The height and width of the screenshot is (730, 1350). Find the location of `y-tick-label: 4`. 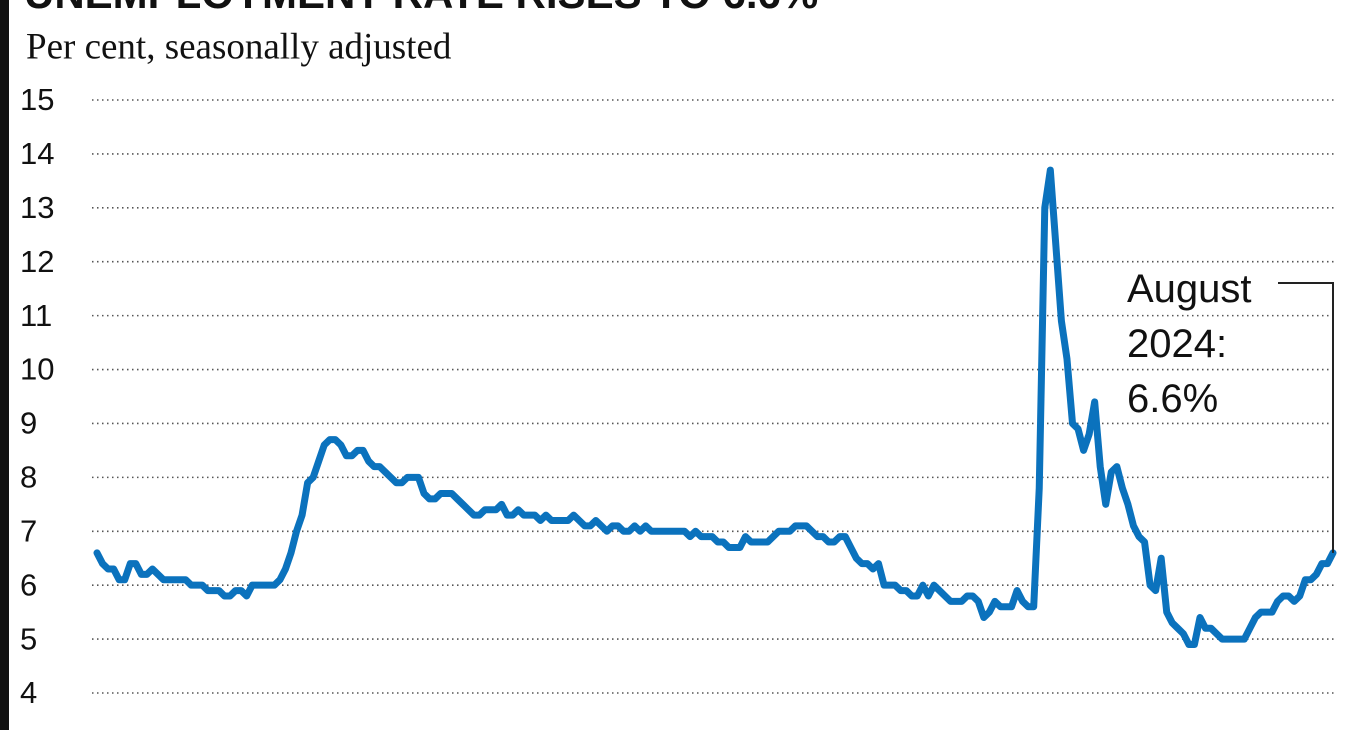

y-tick-label: 4 is located at coordinates (28, 692).